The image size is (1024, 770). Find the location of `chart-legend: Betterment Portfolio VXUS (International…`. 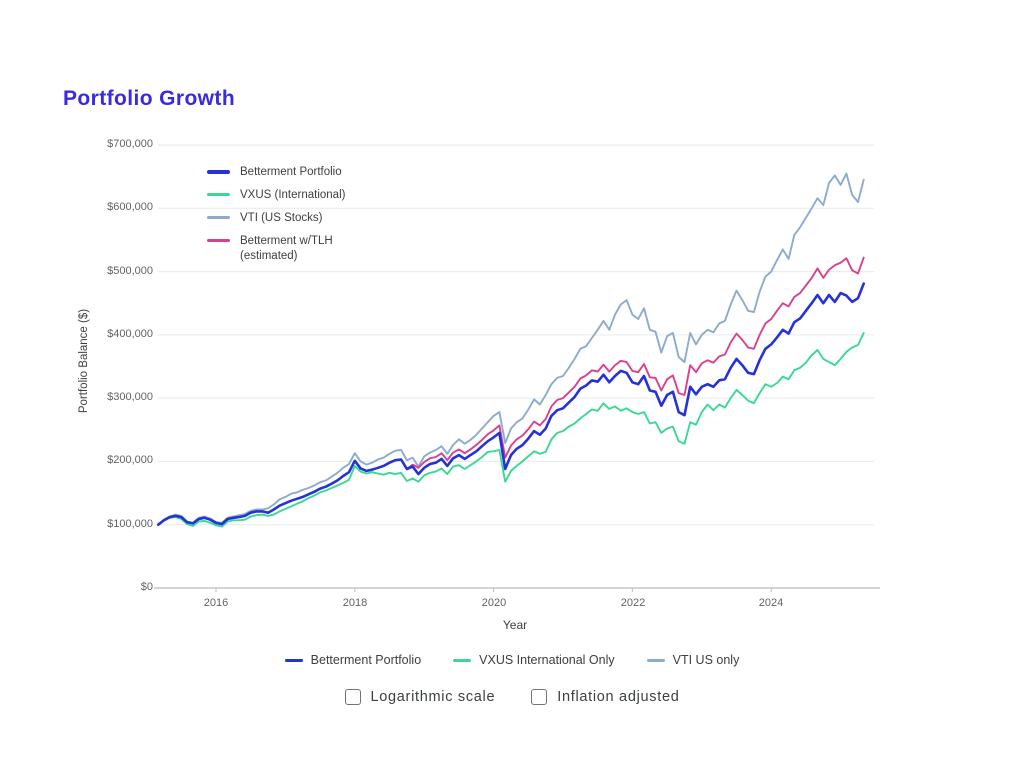

chart-legend: Betterment Portfolio VXUS (International… is located at coordinates (279, 218).